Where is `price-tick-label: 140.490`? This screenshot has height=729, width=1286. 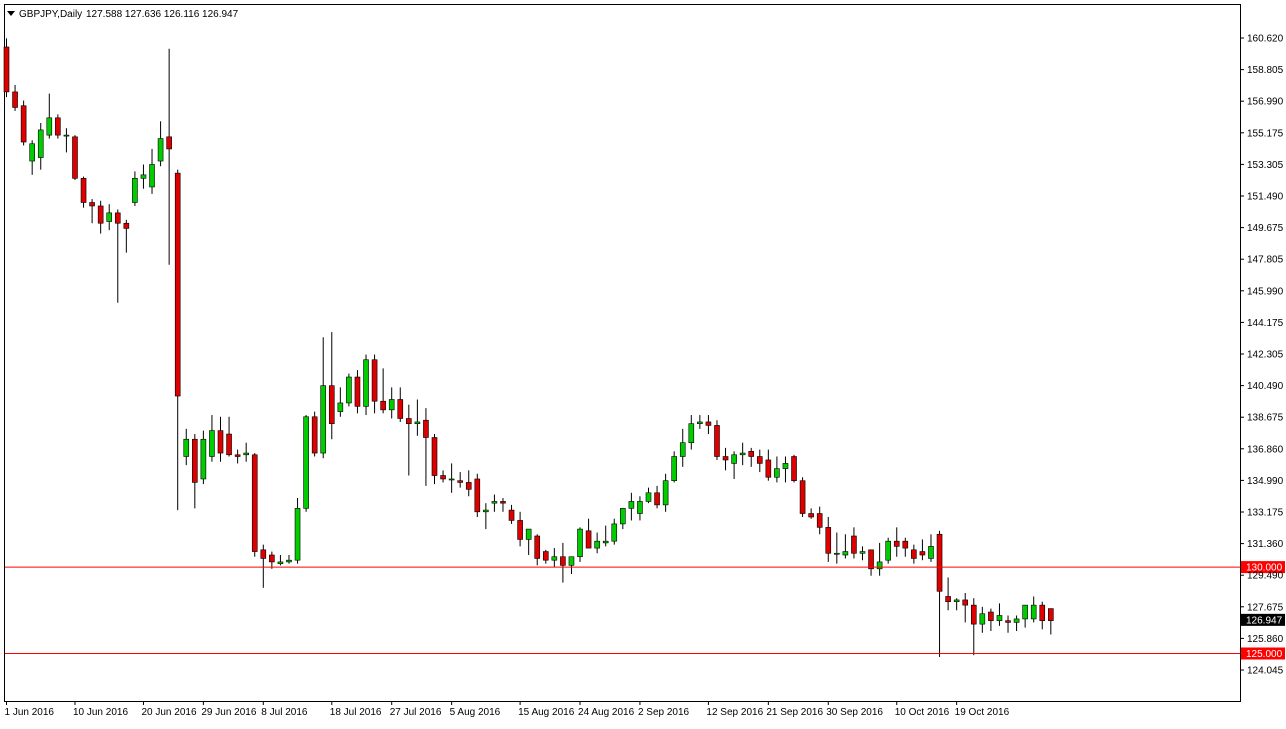 price-tick-label: 140.490 is located at coordinates (1265, 386).